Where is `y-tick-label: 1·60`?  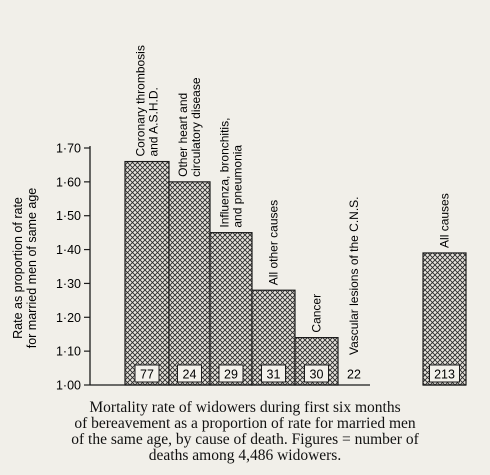 y-tick-label: 1·60 is located at coordinates (68, 182).